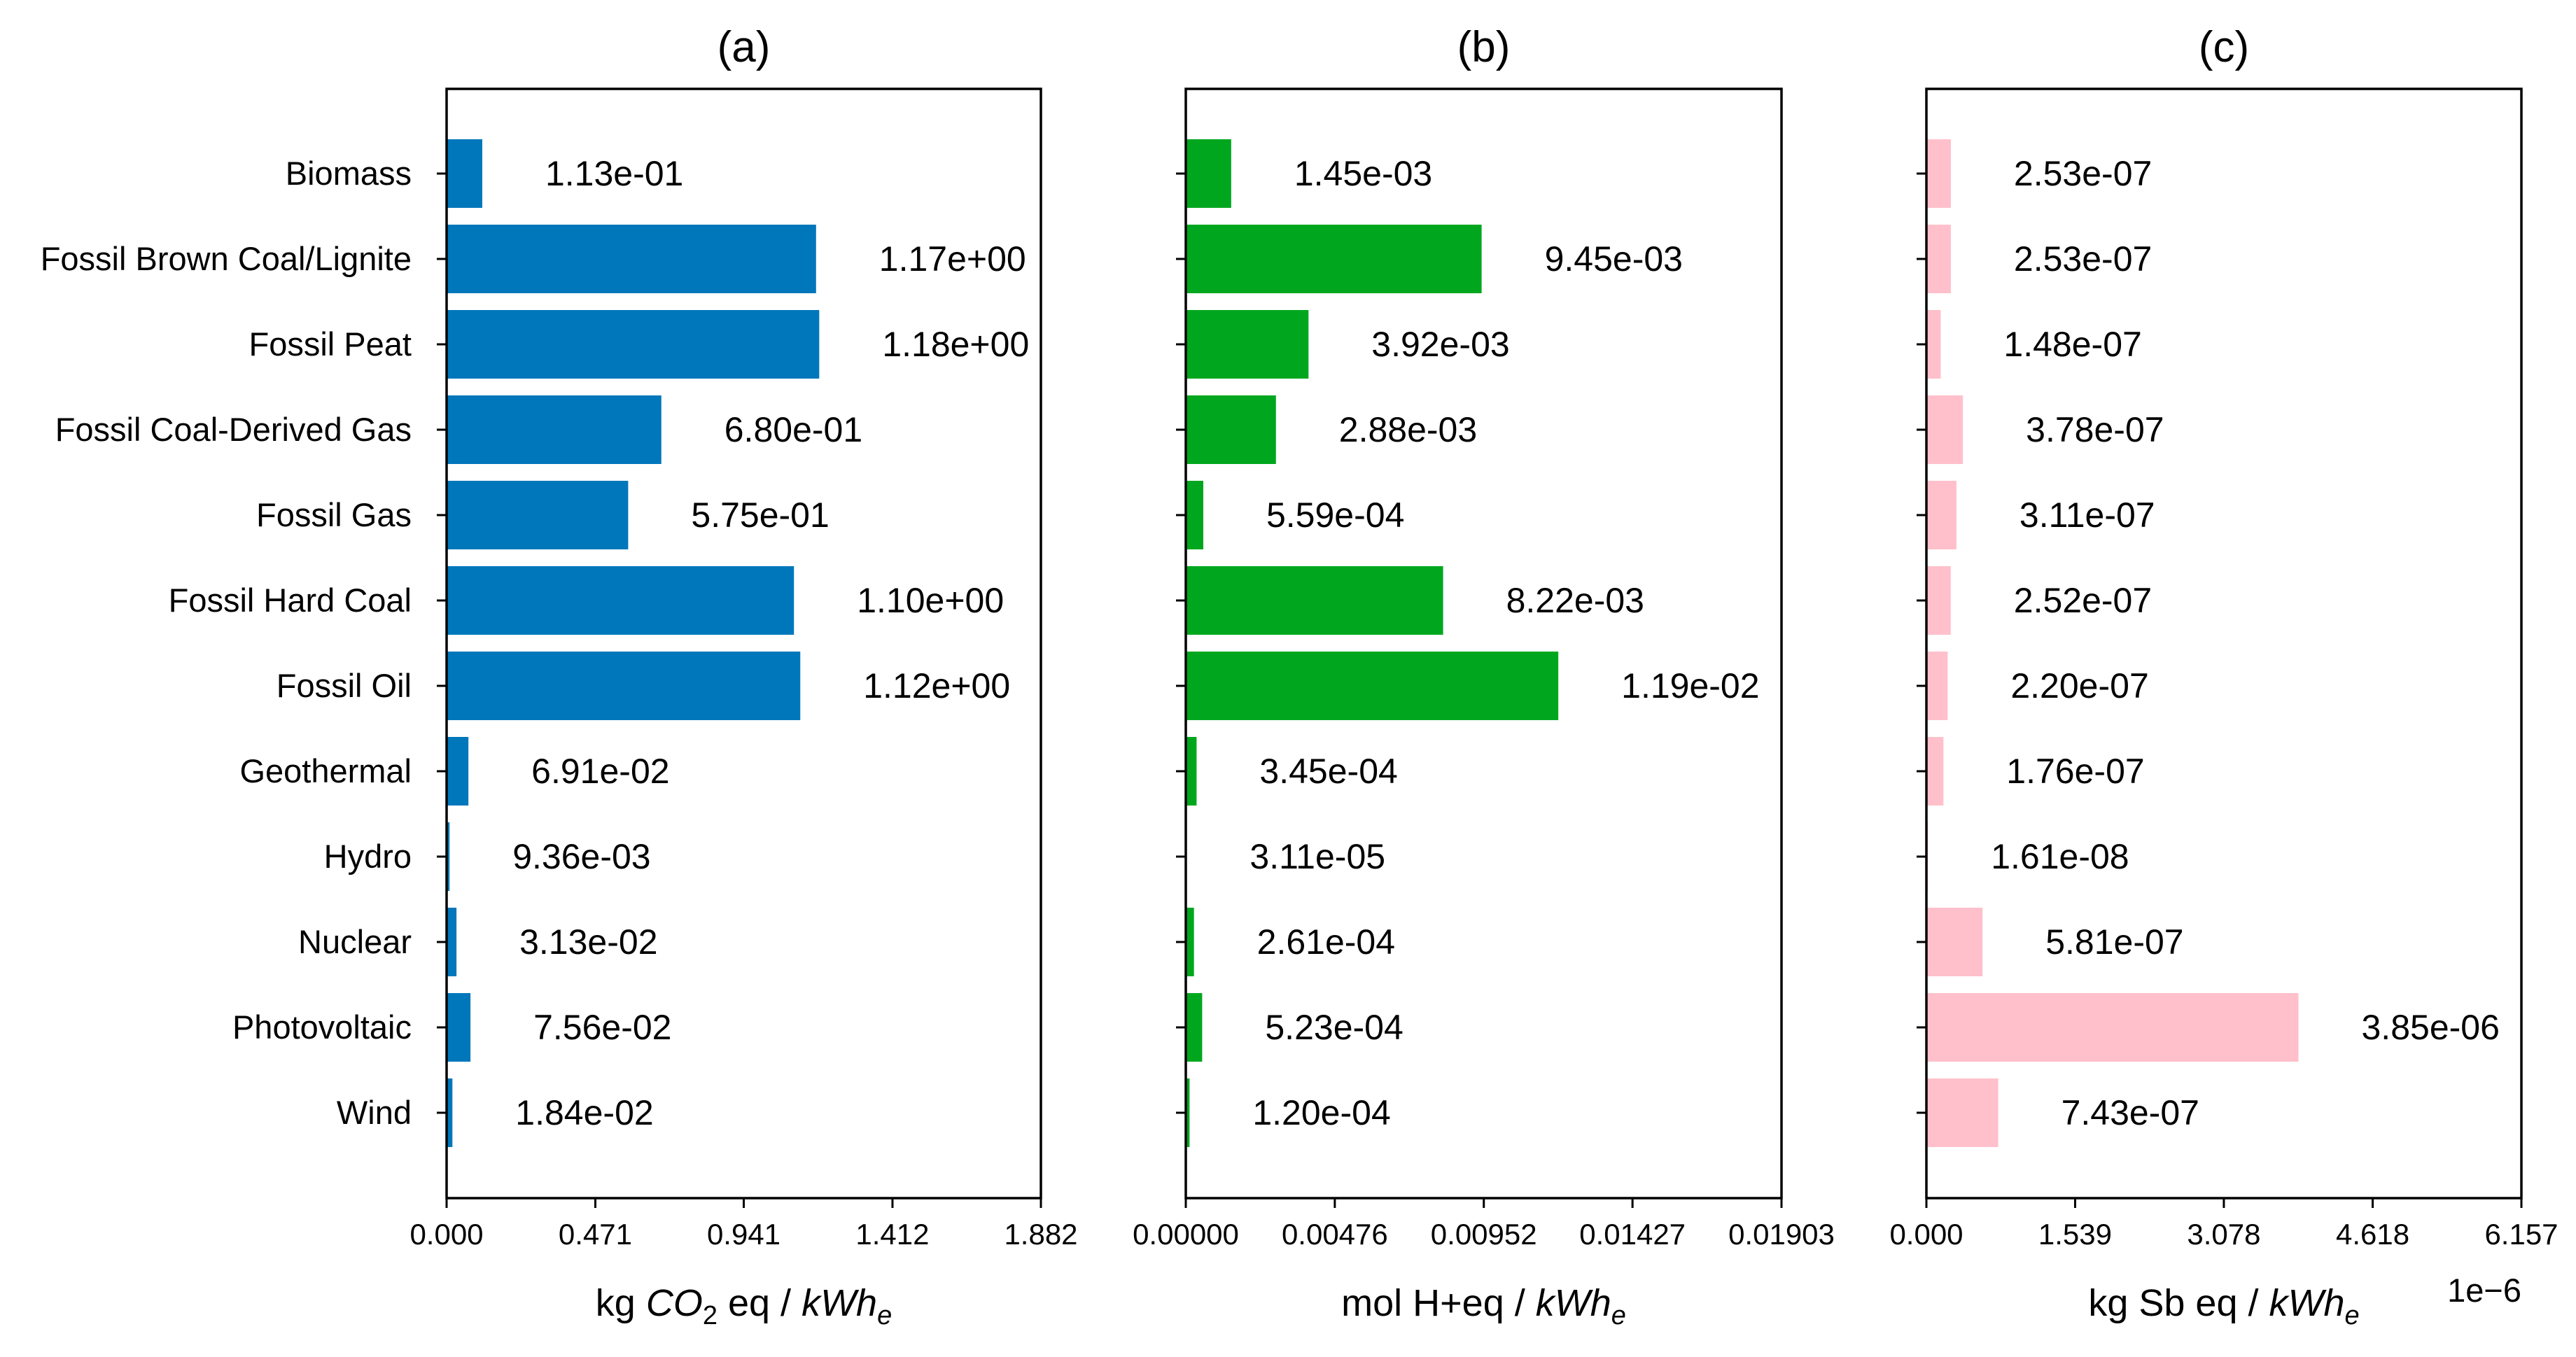 The height and width of the screenshot is (1357, 2576). Describe the element at coordinates (1575, 600) in the screenshot. I see `value-label: 8.22e-03` at that location.